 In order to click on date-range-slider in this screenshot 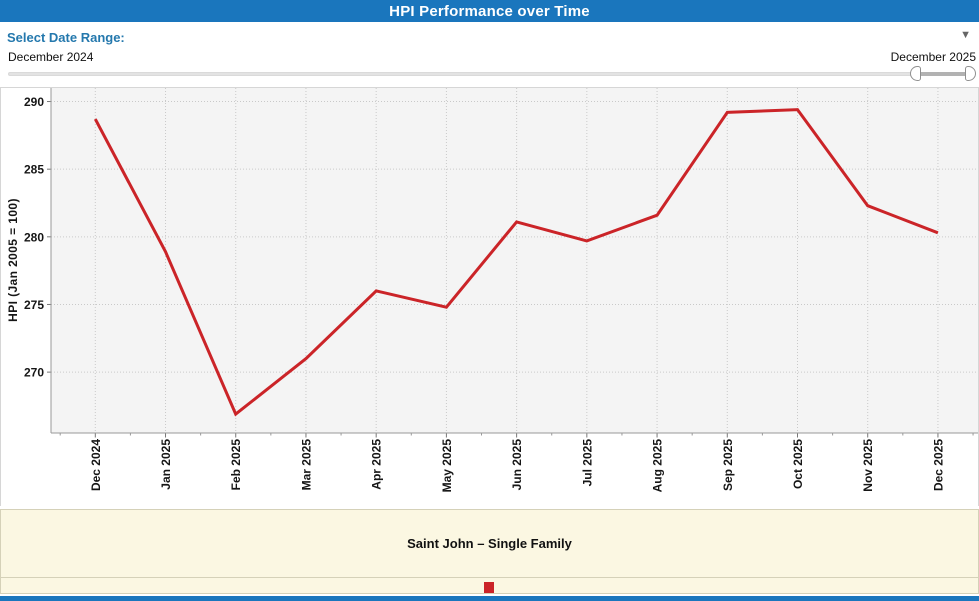, I will do `click(492, 75)`.